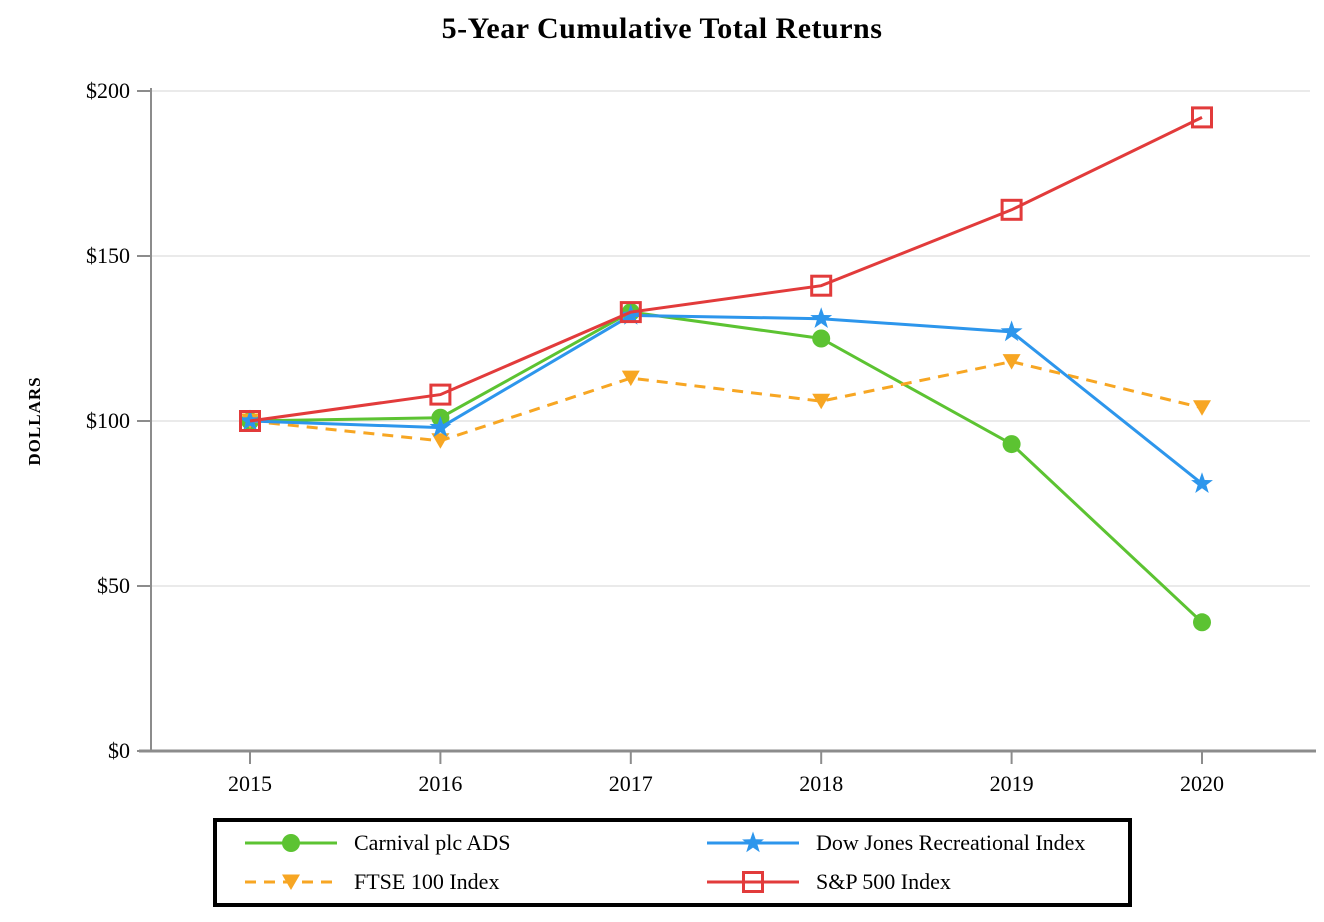  Describe the element at coordinates (1202, 783) in the screenshot. I see `svg-text: 2020` at that location.